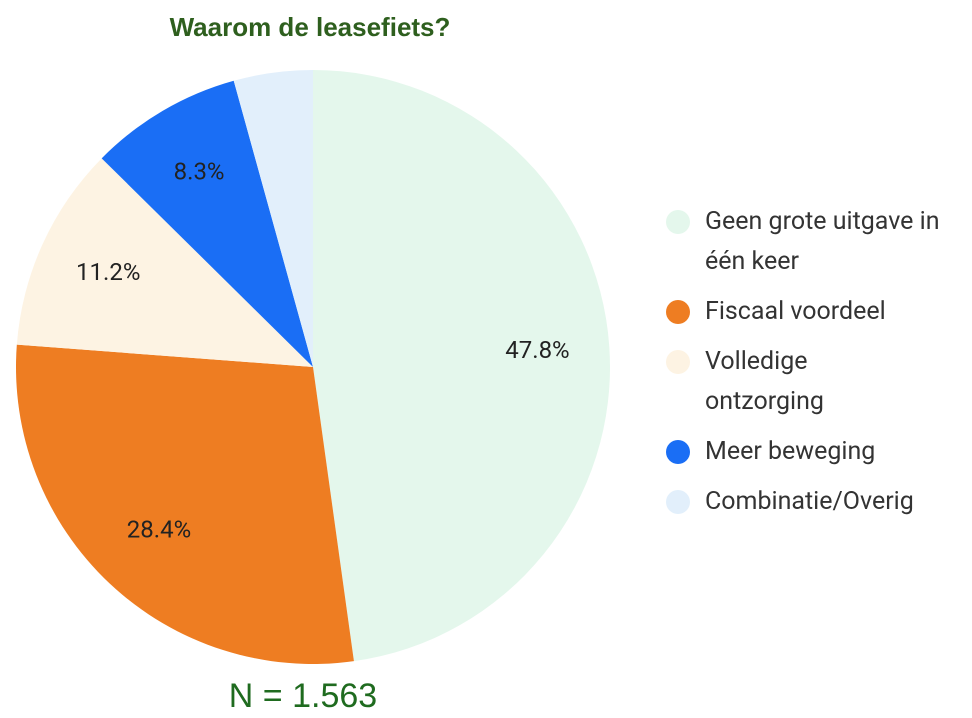  Describe the element at coordinates (764, 381) in the screenshot. I see `legend-label: Volledige ontzorging` at that location.